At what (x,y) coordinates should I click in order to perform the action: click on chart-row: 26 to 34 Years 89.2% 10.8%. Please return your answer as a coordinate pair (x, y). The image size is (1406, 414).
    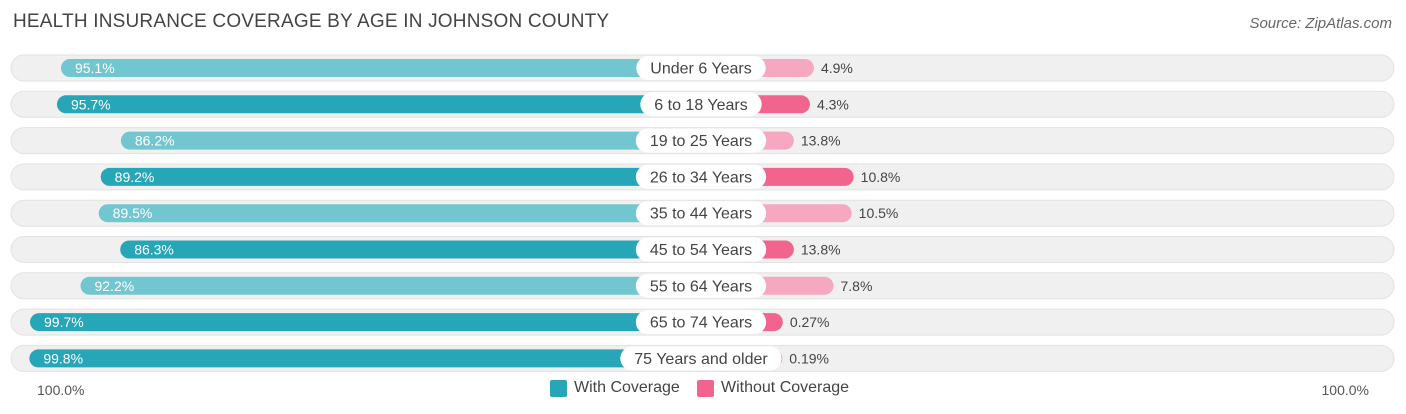
    Looking at the image, I should click on (702, 177).